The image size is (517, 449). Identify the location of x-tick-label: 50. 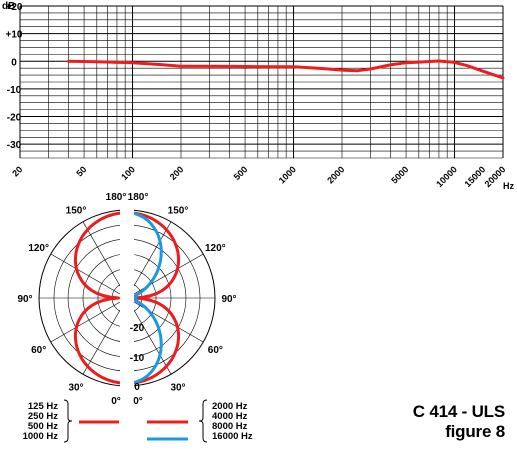
(81, 171).